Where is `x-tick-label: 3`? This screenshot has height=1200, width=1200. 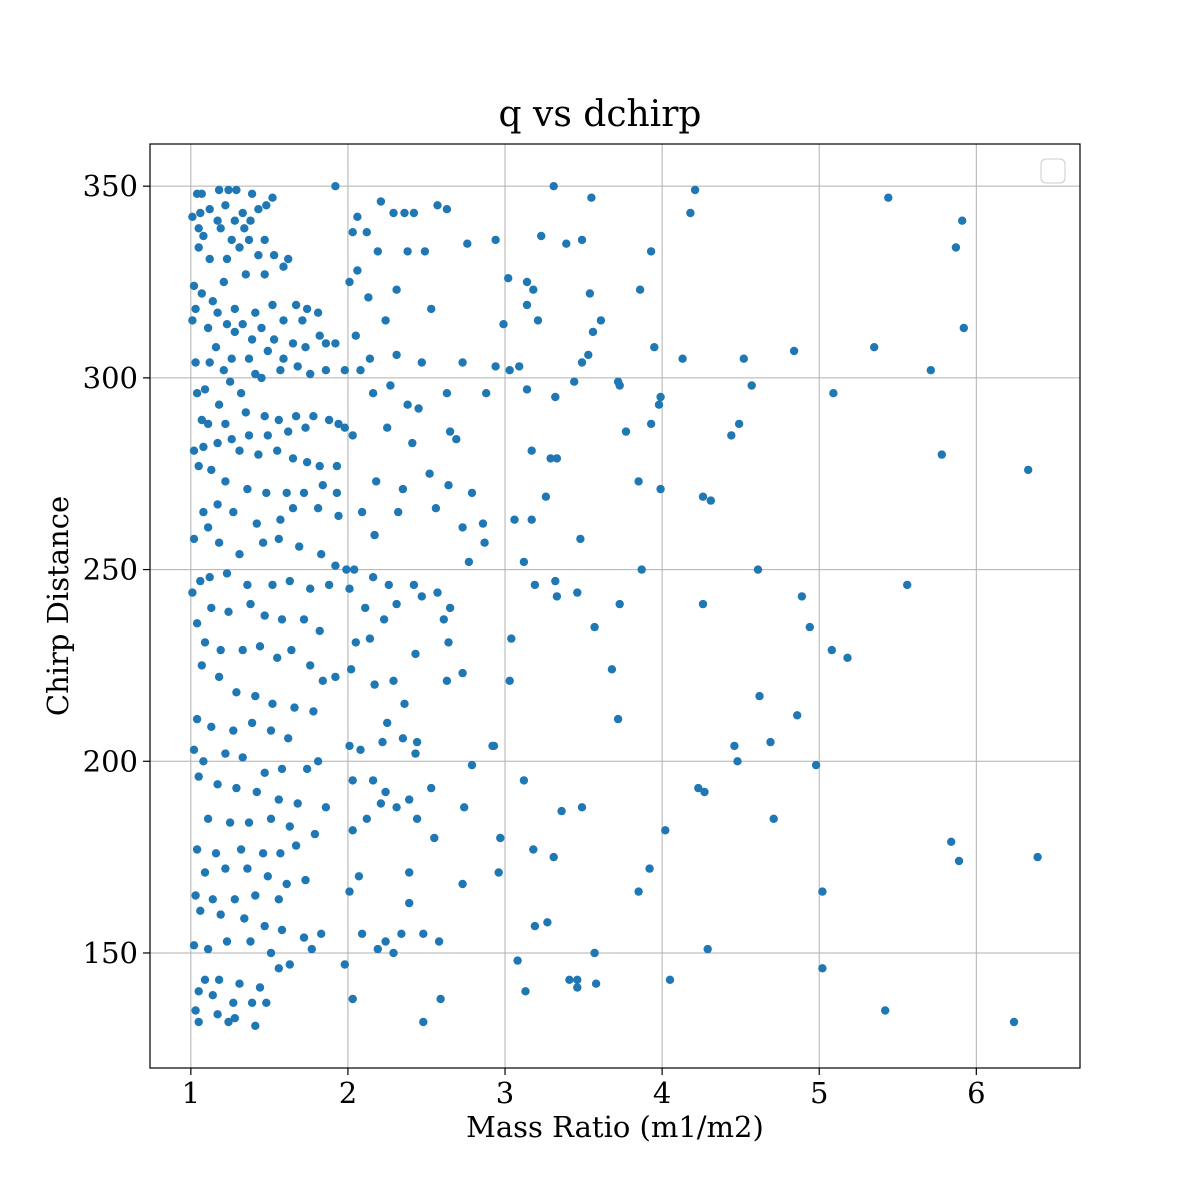 x-tick-label: 3 is located at coordinates (505, 1093).